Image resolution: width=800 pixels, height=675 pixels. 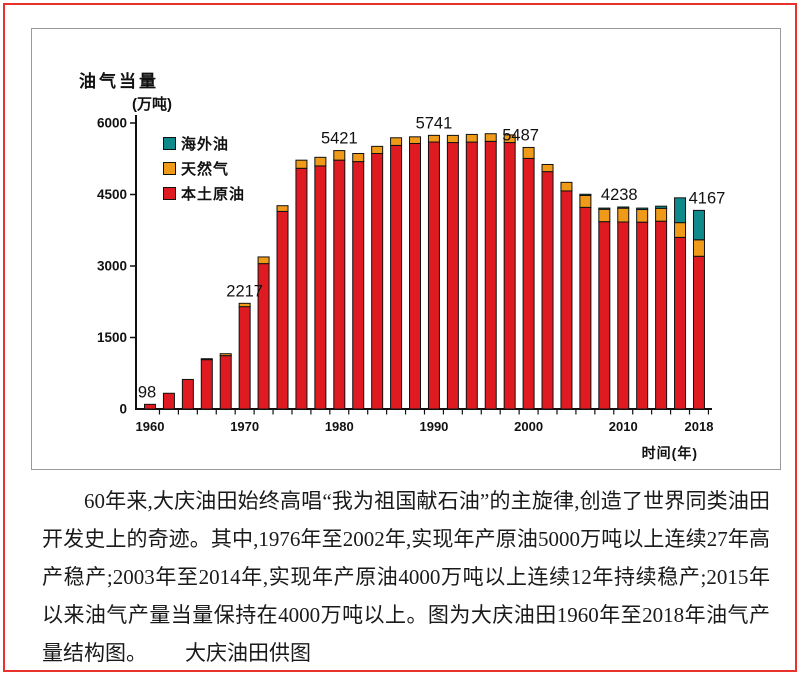 I want to click on bar-2006, so click(x=585, y=301).